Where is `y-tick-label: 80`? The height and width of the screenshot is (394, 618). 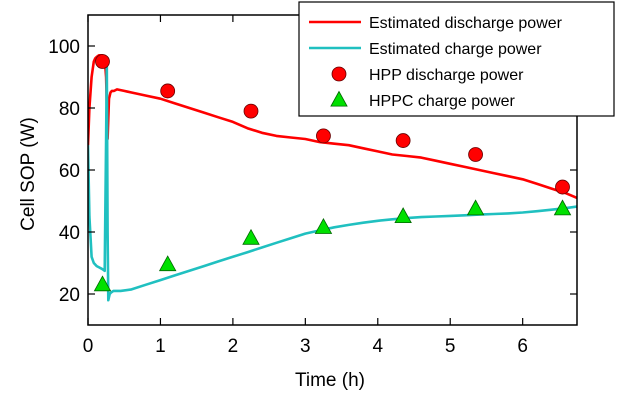
y-tick-label: 80 is located at coordinates (69, 109).